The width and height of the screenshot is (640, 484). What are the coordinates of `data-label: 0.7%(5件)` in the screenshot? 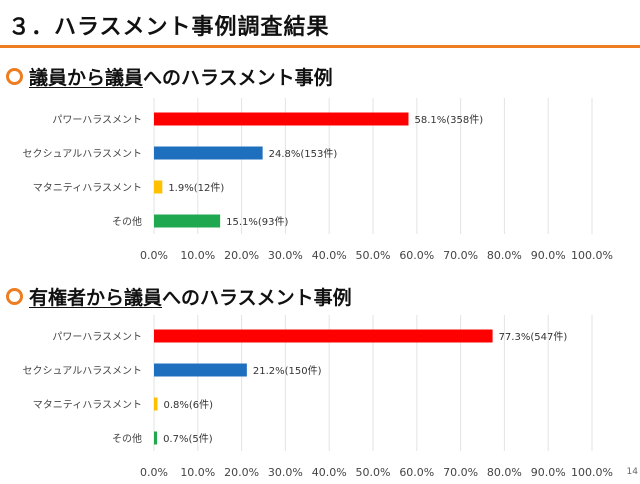 It's located at (188, 439).